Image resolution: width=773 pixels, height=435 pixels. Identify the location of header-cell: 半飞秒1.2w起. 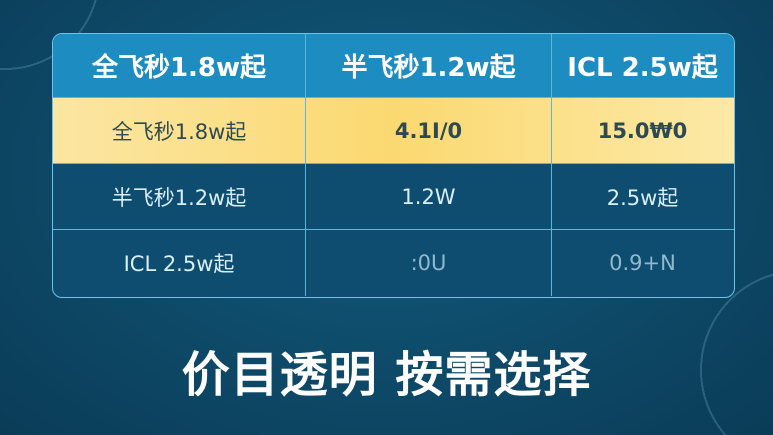
(429, 65).